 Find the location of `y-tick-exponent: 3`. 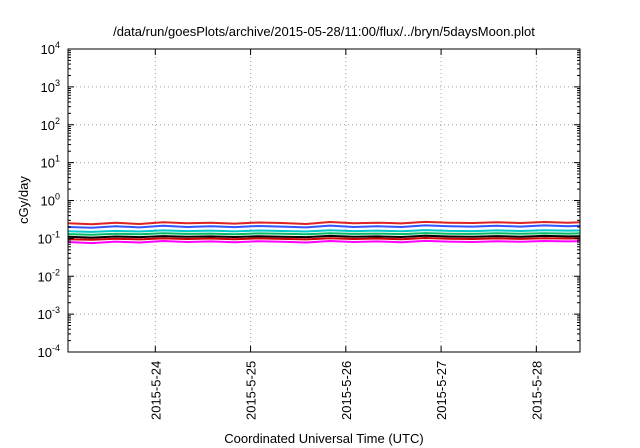

y-tick-exponent: 3 is located at coordinates (57, 83).